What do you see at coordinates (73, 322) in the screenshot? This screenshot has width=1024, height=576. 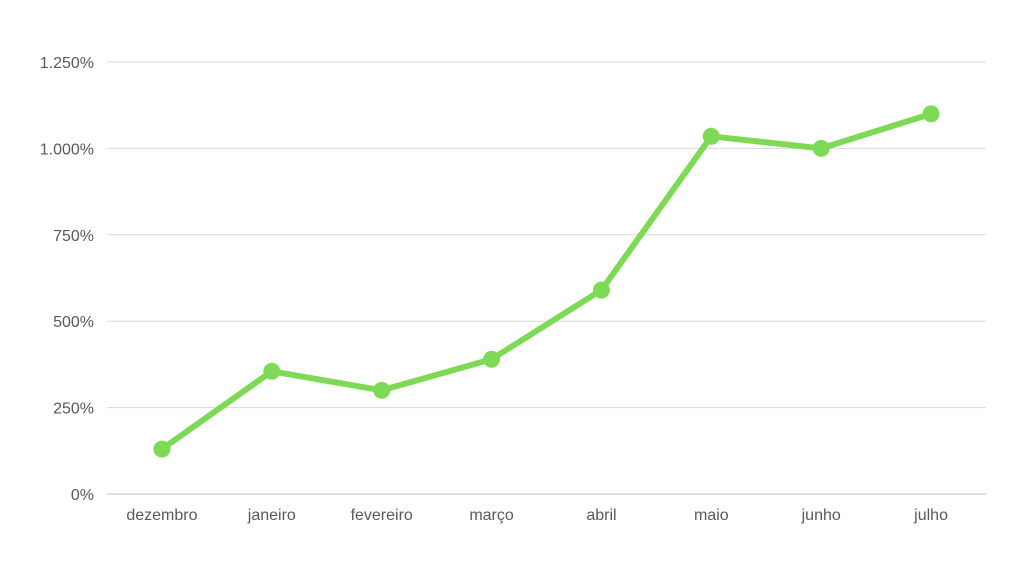 I see `y-tick-label: 500%` at bounding box center [73, 322].